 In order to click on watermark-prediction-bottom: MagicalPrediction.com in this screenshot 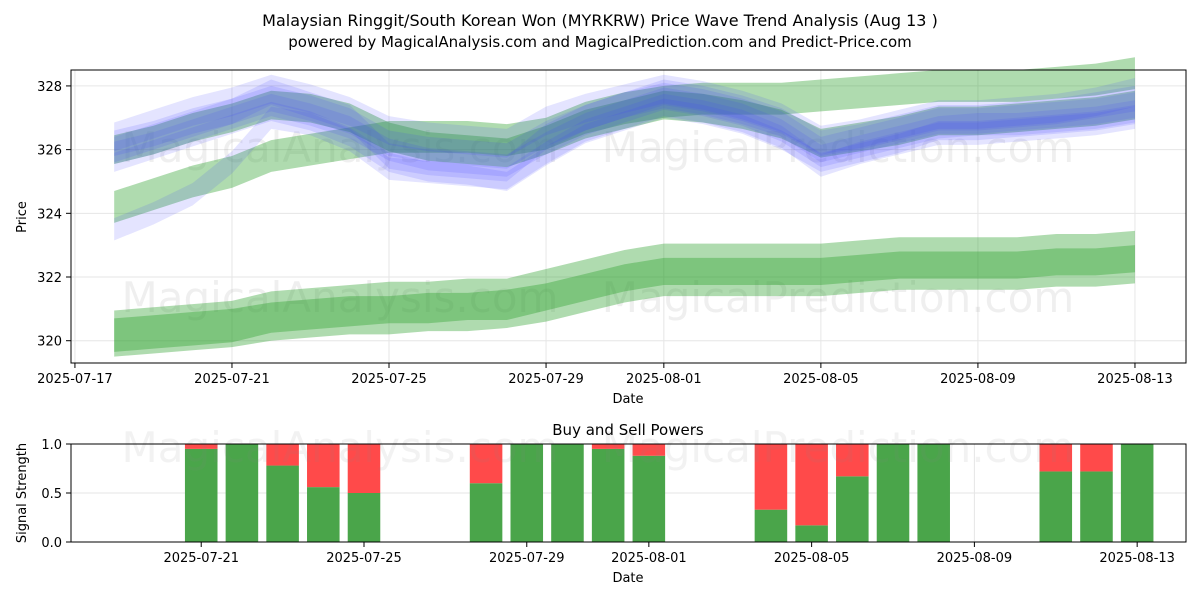, I will do `click(838, 447)`.